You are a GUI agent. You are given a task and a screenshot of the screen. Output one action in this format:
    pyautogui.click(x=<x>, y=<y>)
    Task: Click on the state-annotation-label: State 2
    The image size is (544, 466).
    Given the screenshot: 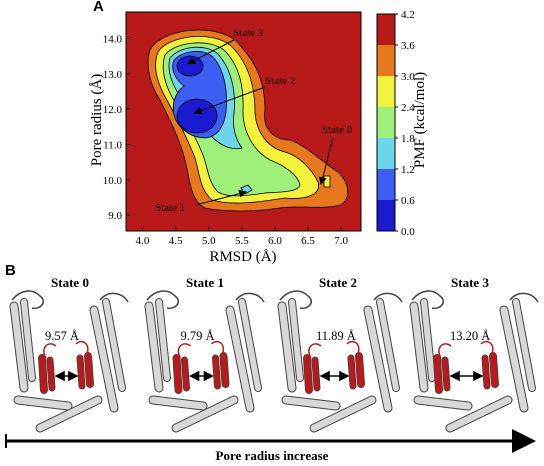 What is the action you would take?
    pyautogui.click(x=280, y=81)
    